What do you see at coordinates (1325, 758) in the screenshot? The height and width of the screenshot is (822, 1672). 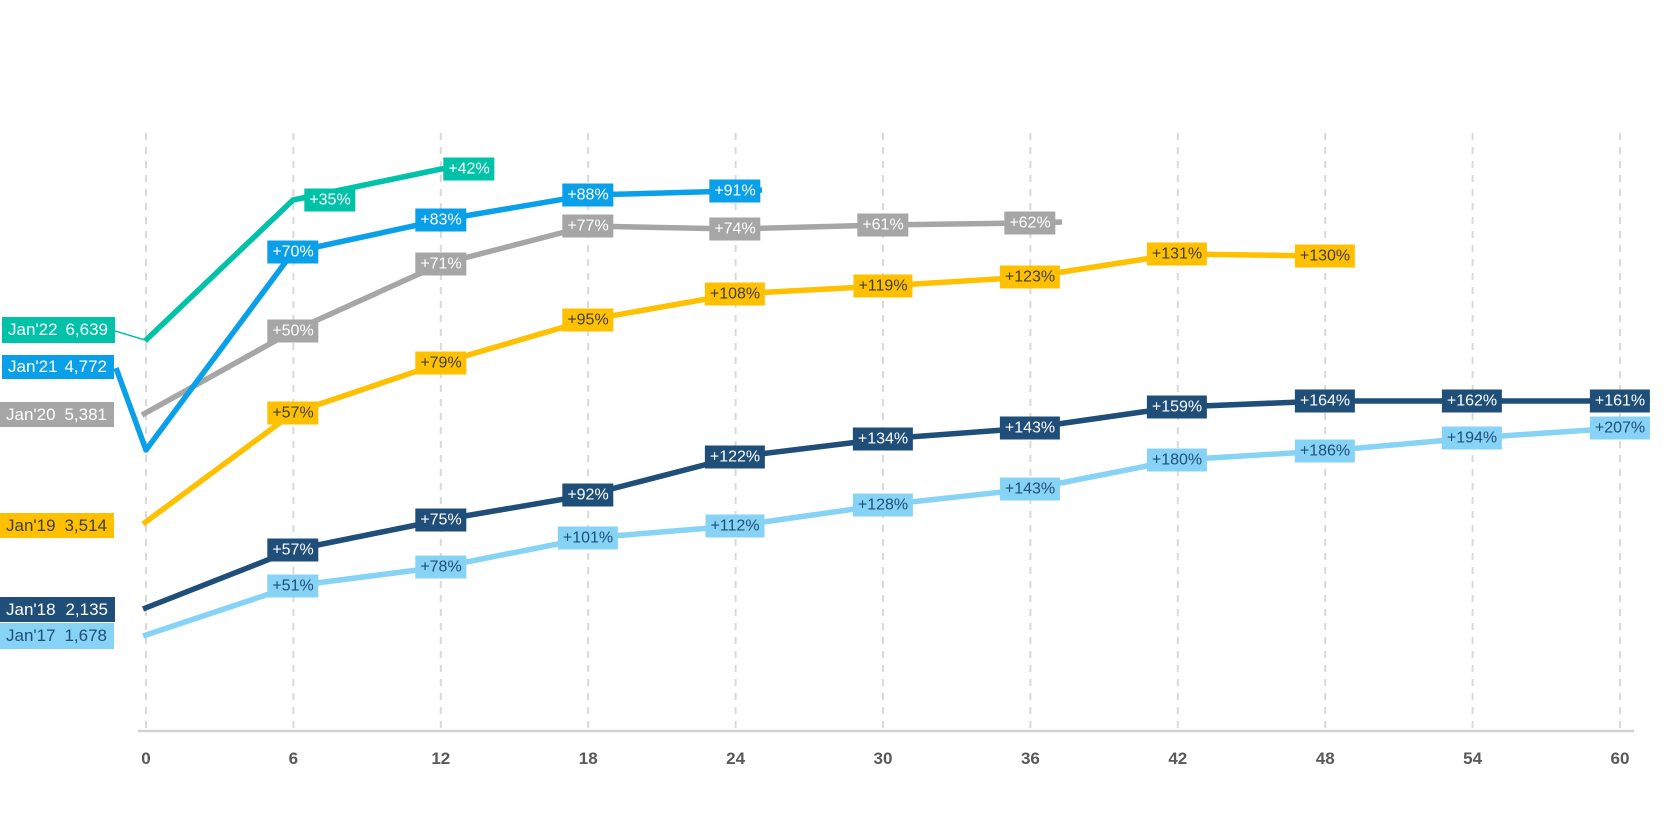 I see `x-tick-label-48: 48` at bounding box center [1325, 758].